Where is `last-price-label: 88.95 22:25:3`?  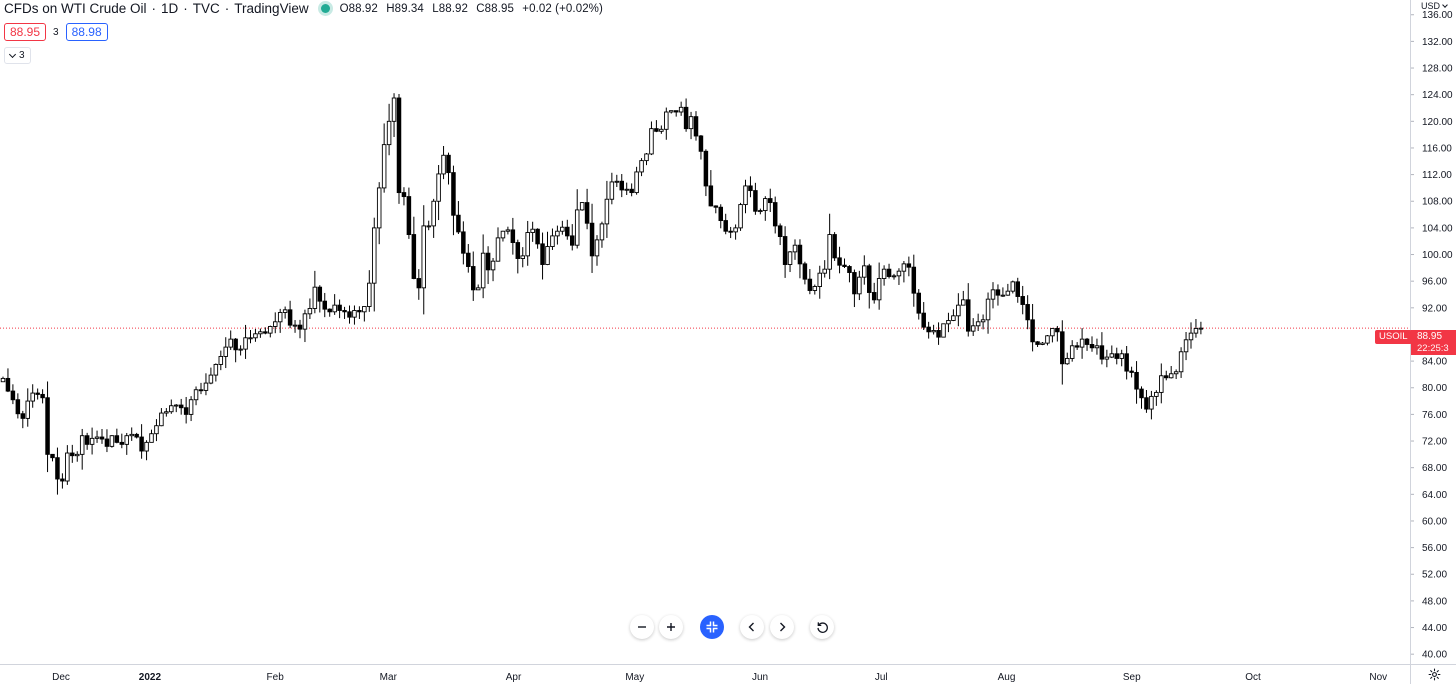
last-price-label: 88.95 22:25:3 is located at coordinates (1433, 342).